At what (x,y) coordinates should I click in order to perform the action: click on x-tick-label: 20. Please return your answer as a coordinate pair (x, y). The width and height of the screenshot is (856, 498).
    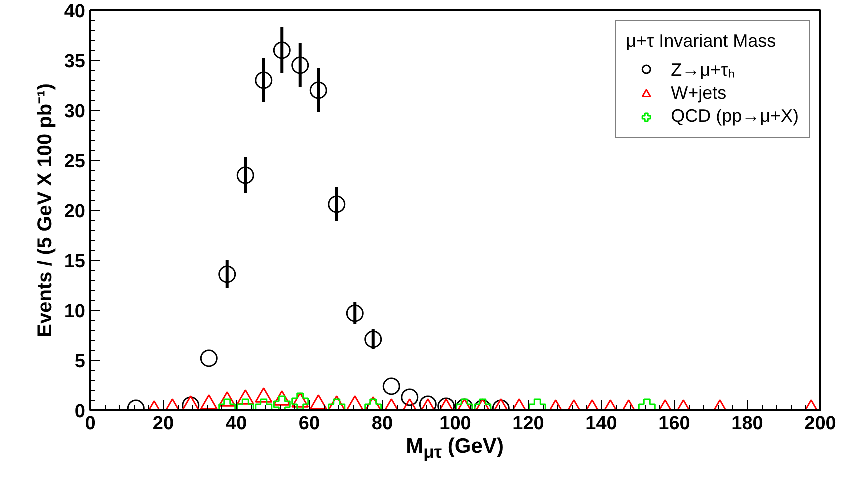
    Looking at the image, I should click on (163, 424).